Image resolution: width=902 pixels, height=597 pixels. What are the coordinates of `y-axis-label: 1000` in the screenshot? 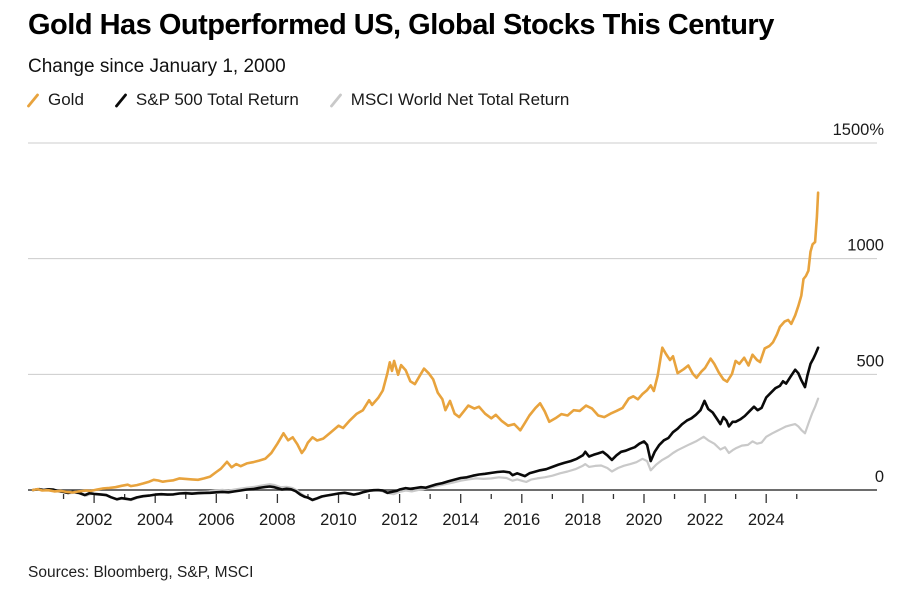 It's located at (865, 246).